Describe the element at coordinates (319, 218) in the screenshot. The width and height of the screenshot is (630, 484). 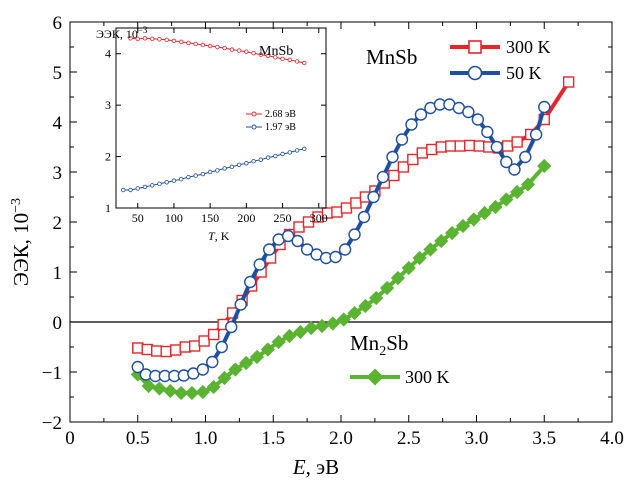
I see `inset-x-tick-label: 300` at that location.